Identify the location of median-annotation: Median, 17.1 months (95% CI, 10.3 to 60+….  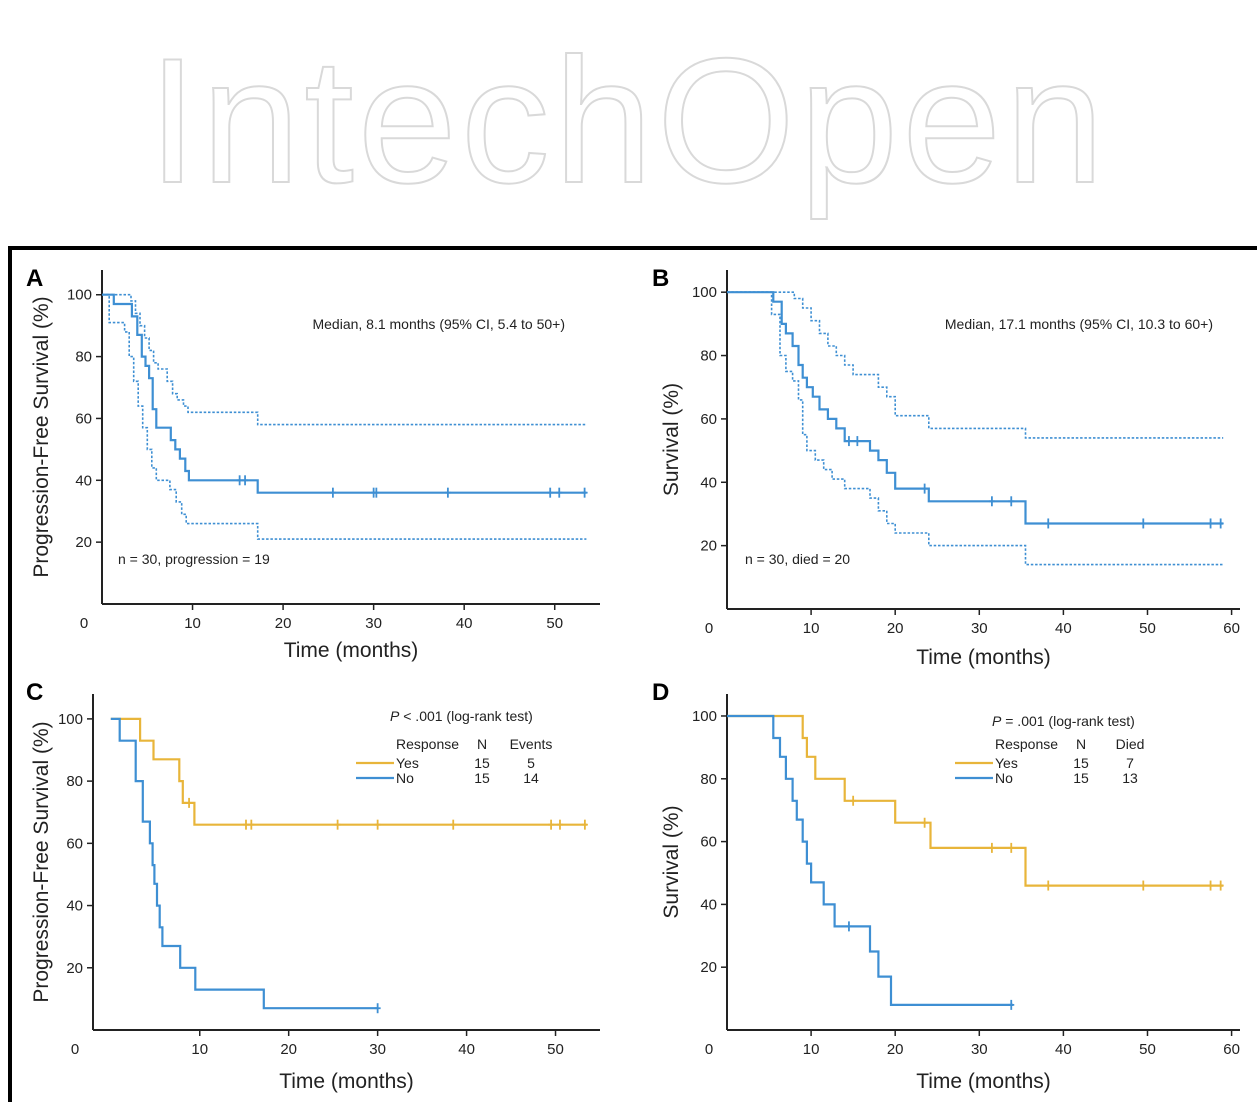
(1079, 324).